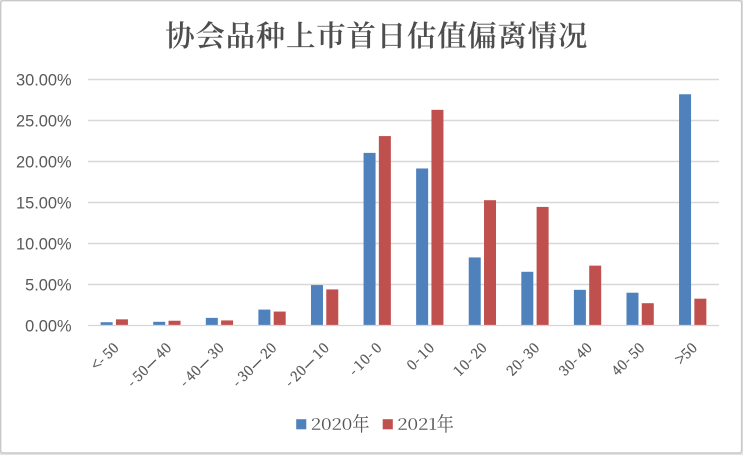 This screenshot has width=743, height=455. What do you see at coordinates (48, 326) in the screenshot?
I see `svg-text: 0.00%` at bounding box center [48, 326].